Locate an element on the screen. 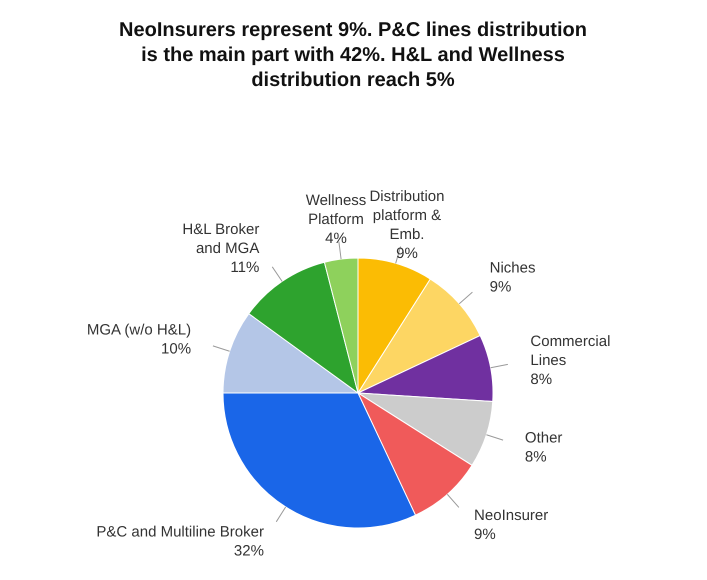 The image size is (707, 580). data-label: 4% is located at coordinates (336, 238).